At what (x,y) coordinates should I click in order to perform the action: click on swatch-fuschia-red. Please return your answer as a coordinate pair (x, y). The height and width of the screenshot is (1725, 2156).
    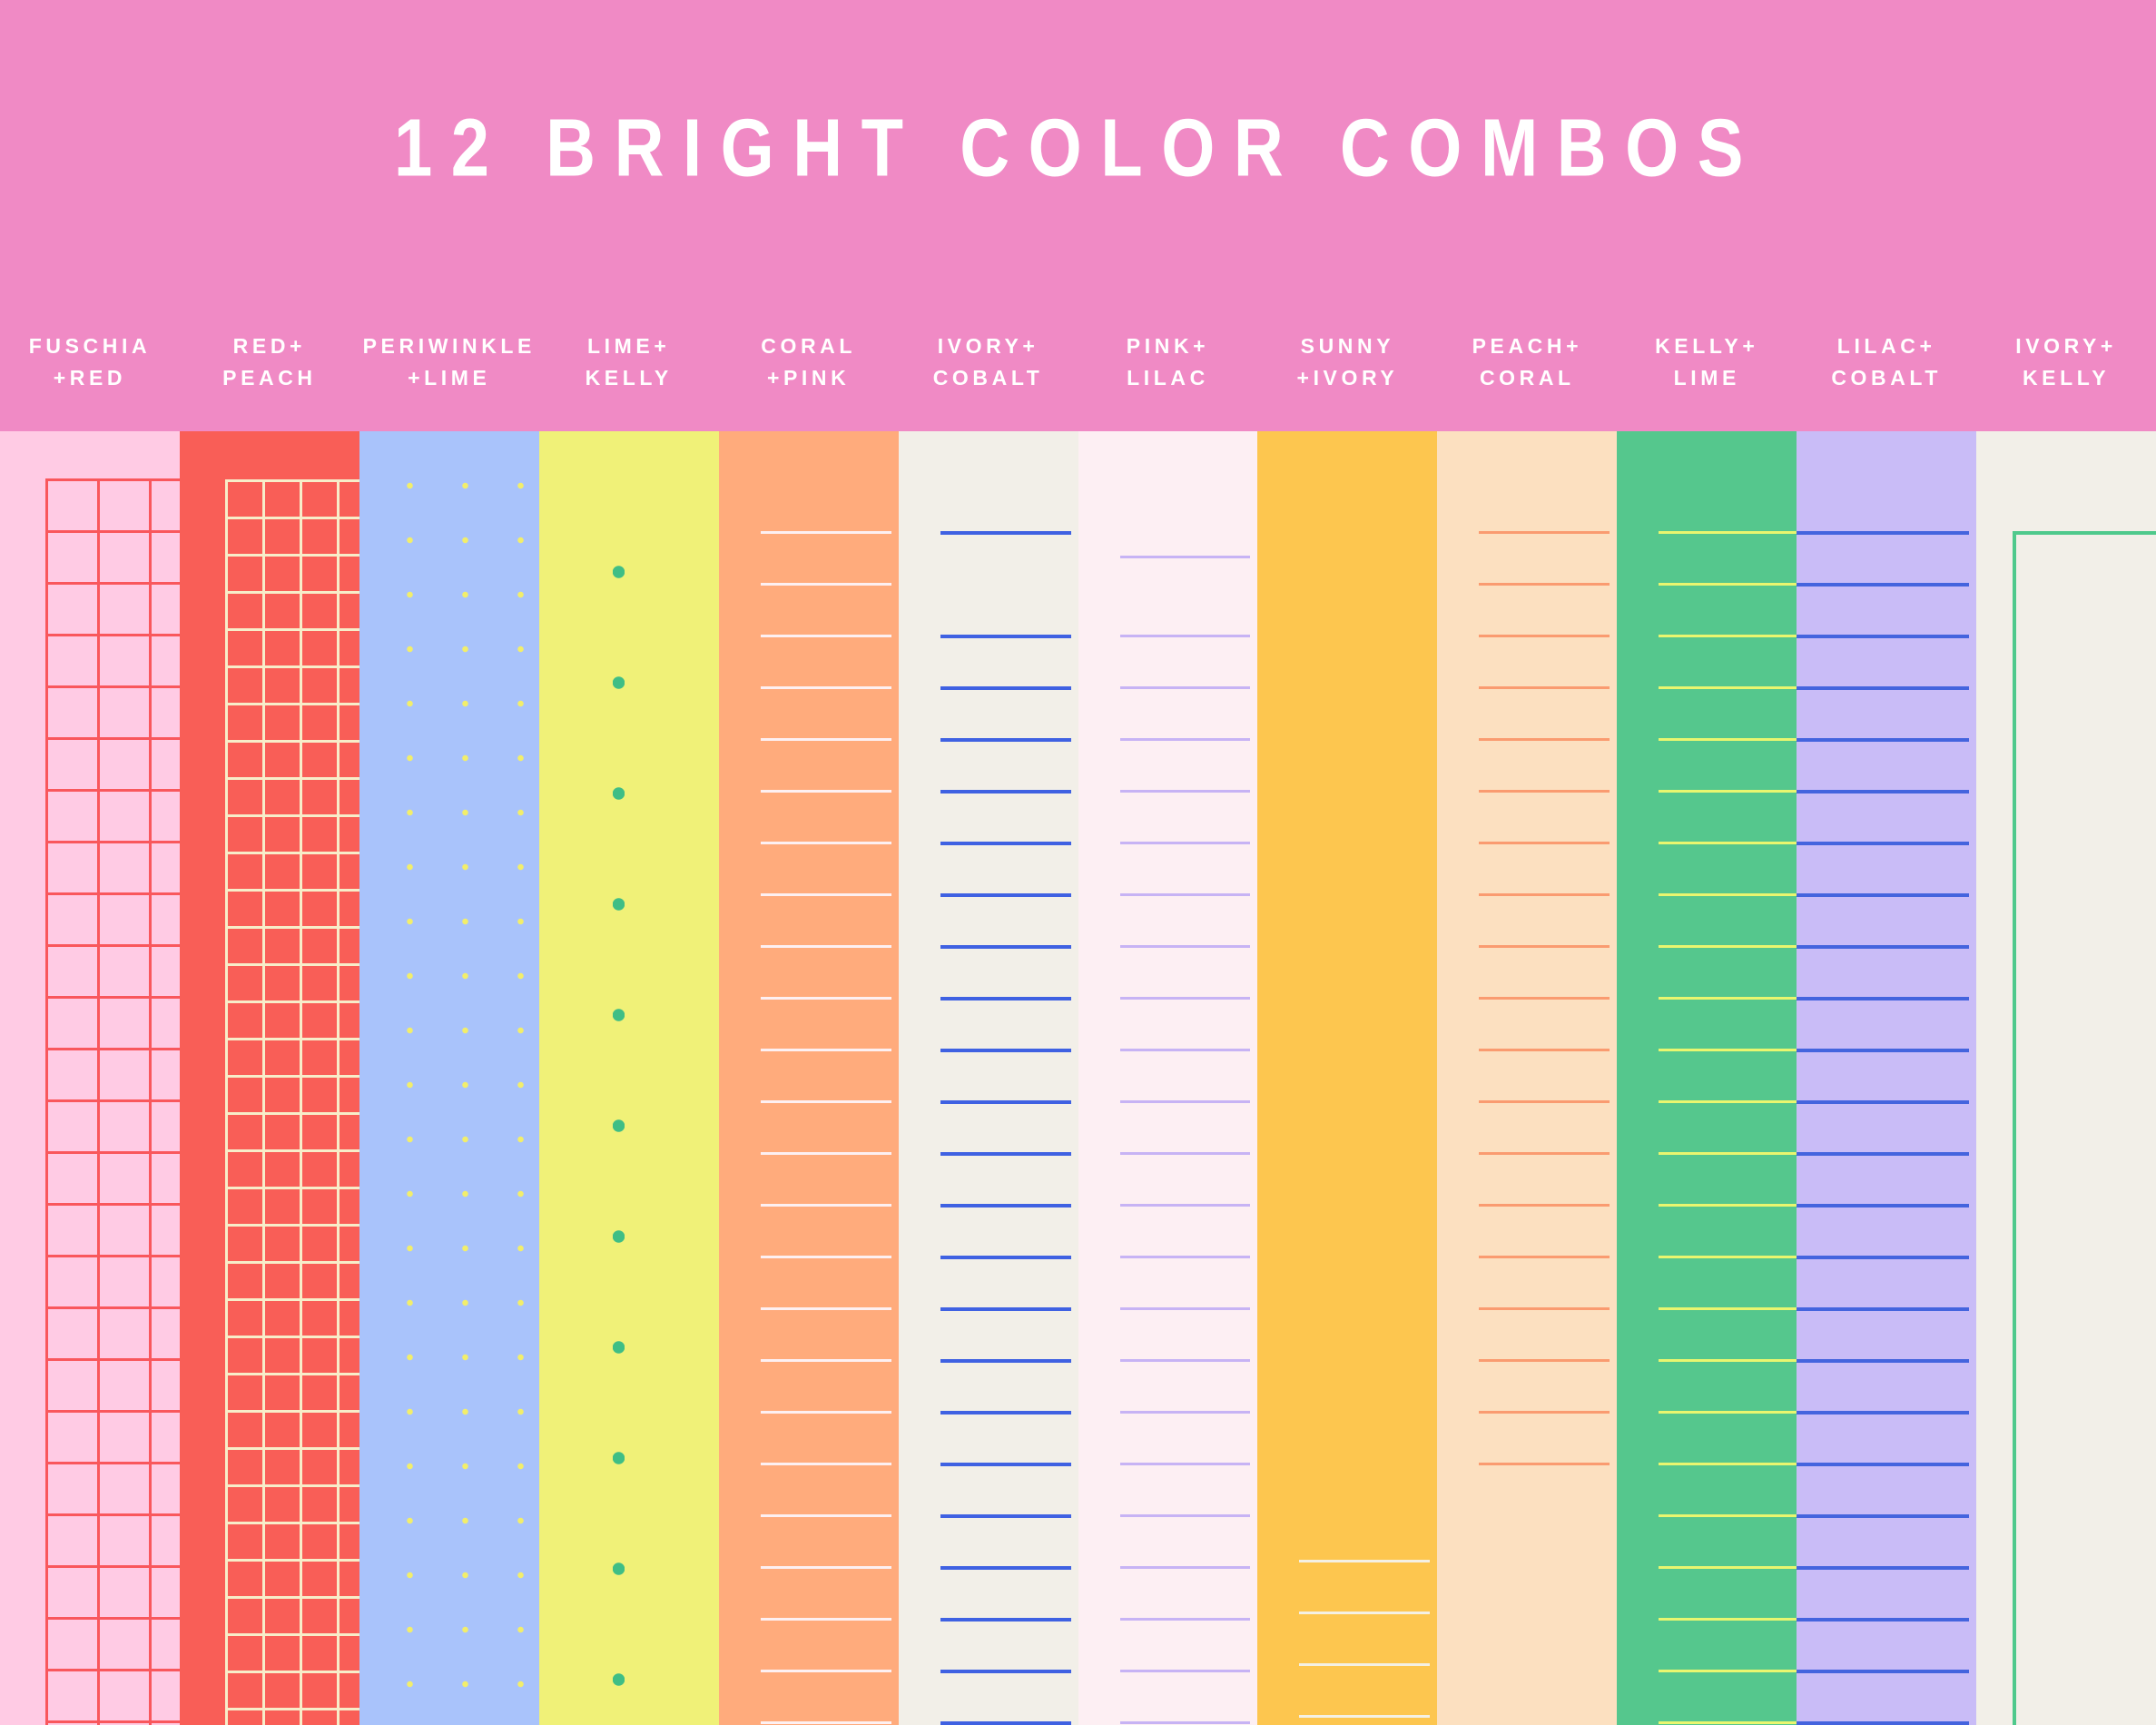
    Looking at the image, I should click on (90, 1078).